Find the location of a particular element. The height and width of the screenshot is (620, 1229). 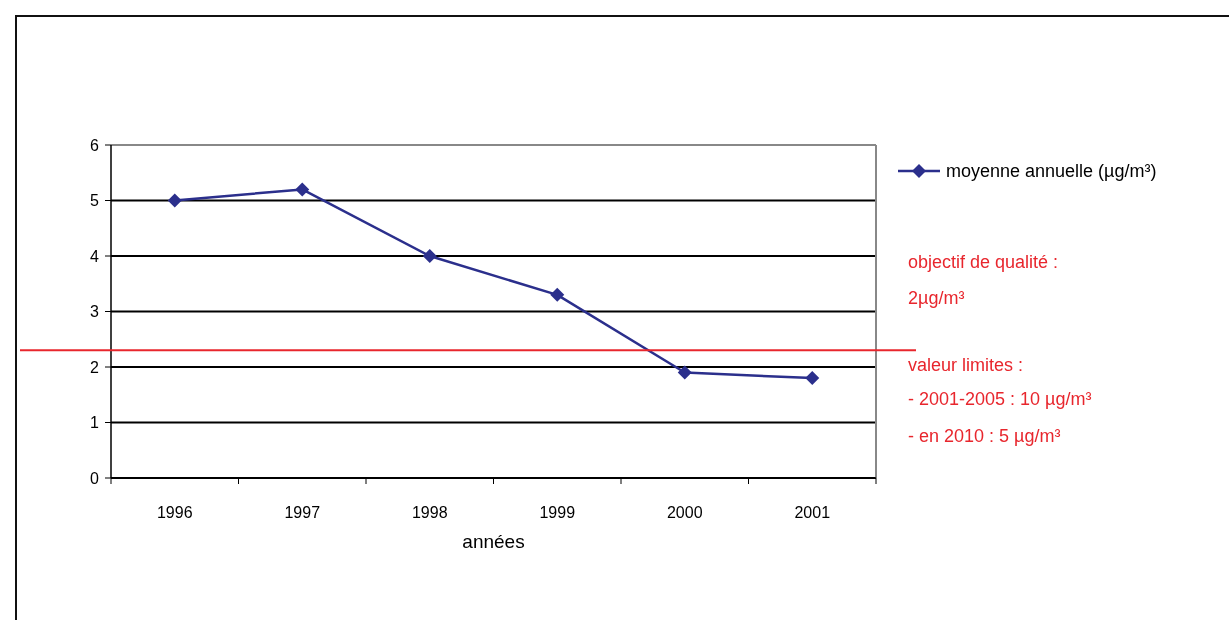

text: objectif de qualité : is located at coordinates (983, 262).